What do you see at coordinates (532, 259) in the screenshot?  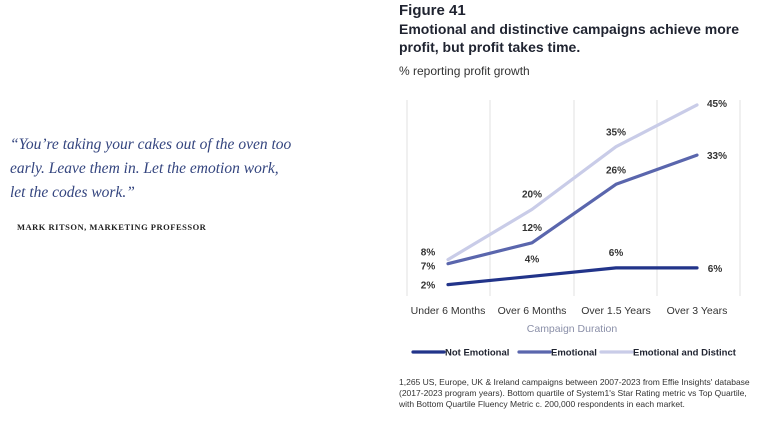 I see `data-label: 4%` at bounding box center [532, 259].